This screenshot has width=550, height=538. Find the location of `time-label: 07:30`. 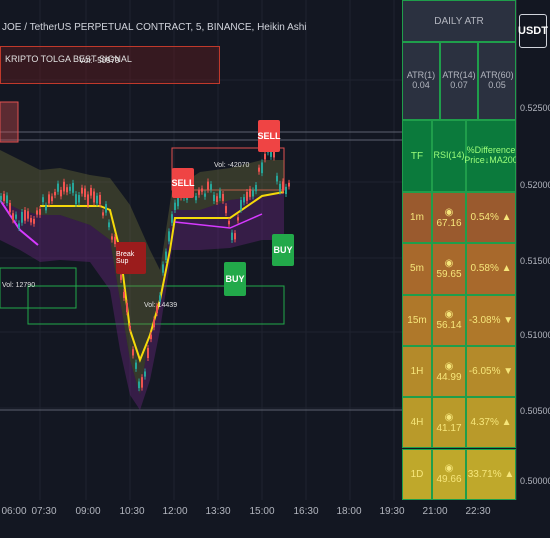

time-label: 07:30 is located at coordinates (44, 511).